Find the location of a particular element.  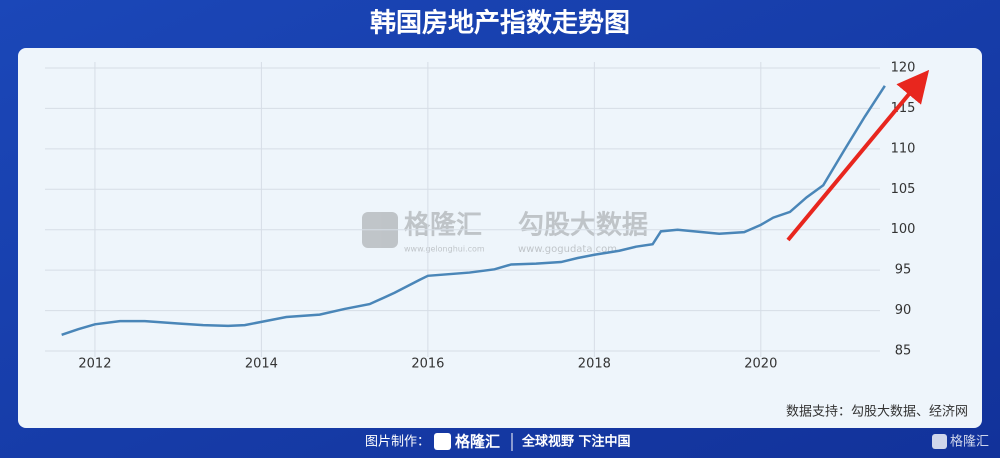

y-tick-label: 110 is located at coordinates (903, 148).